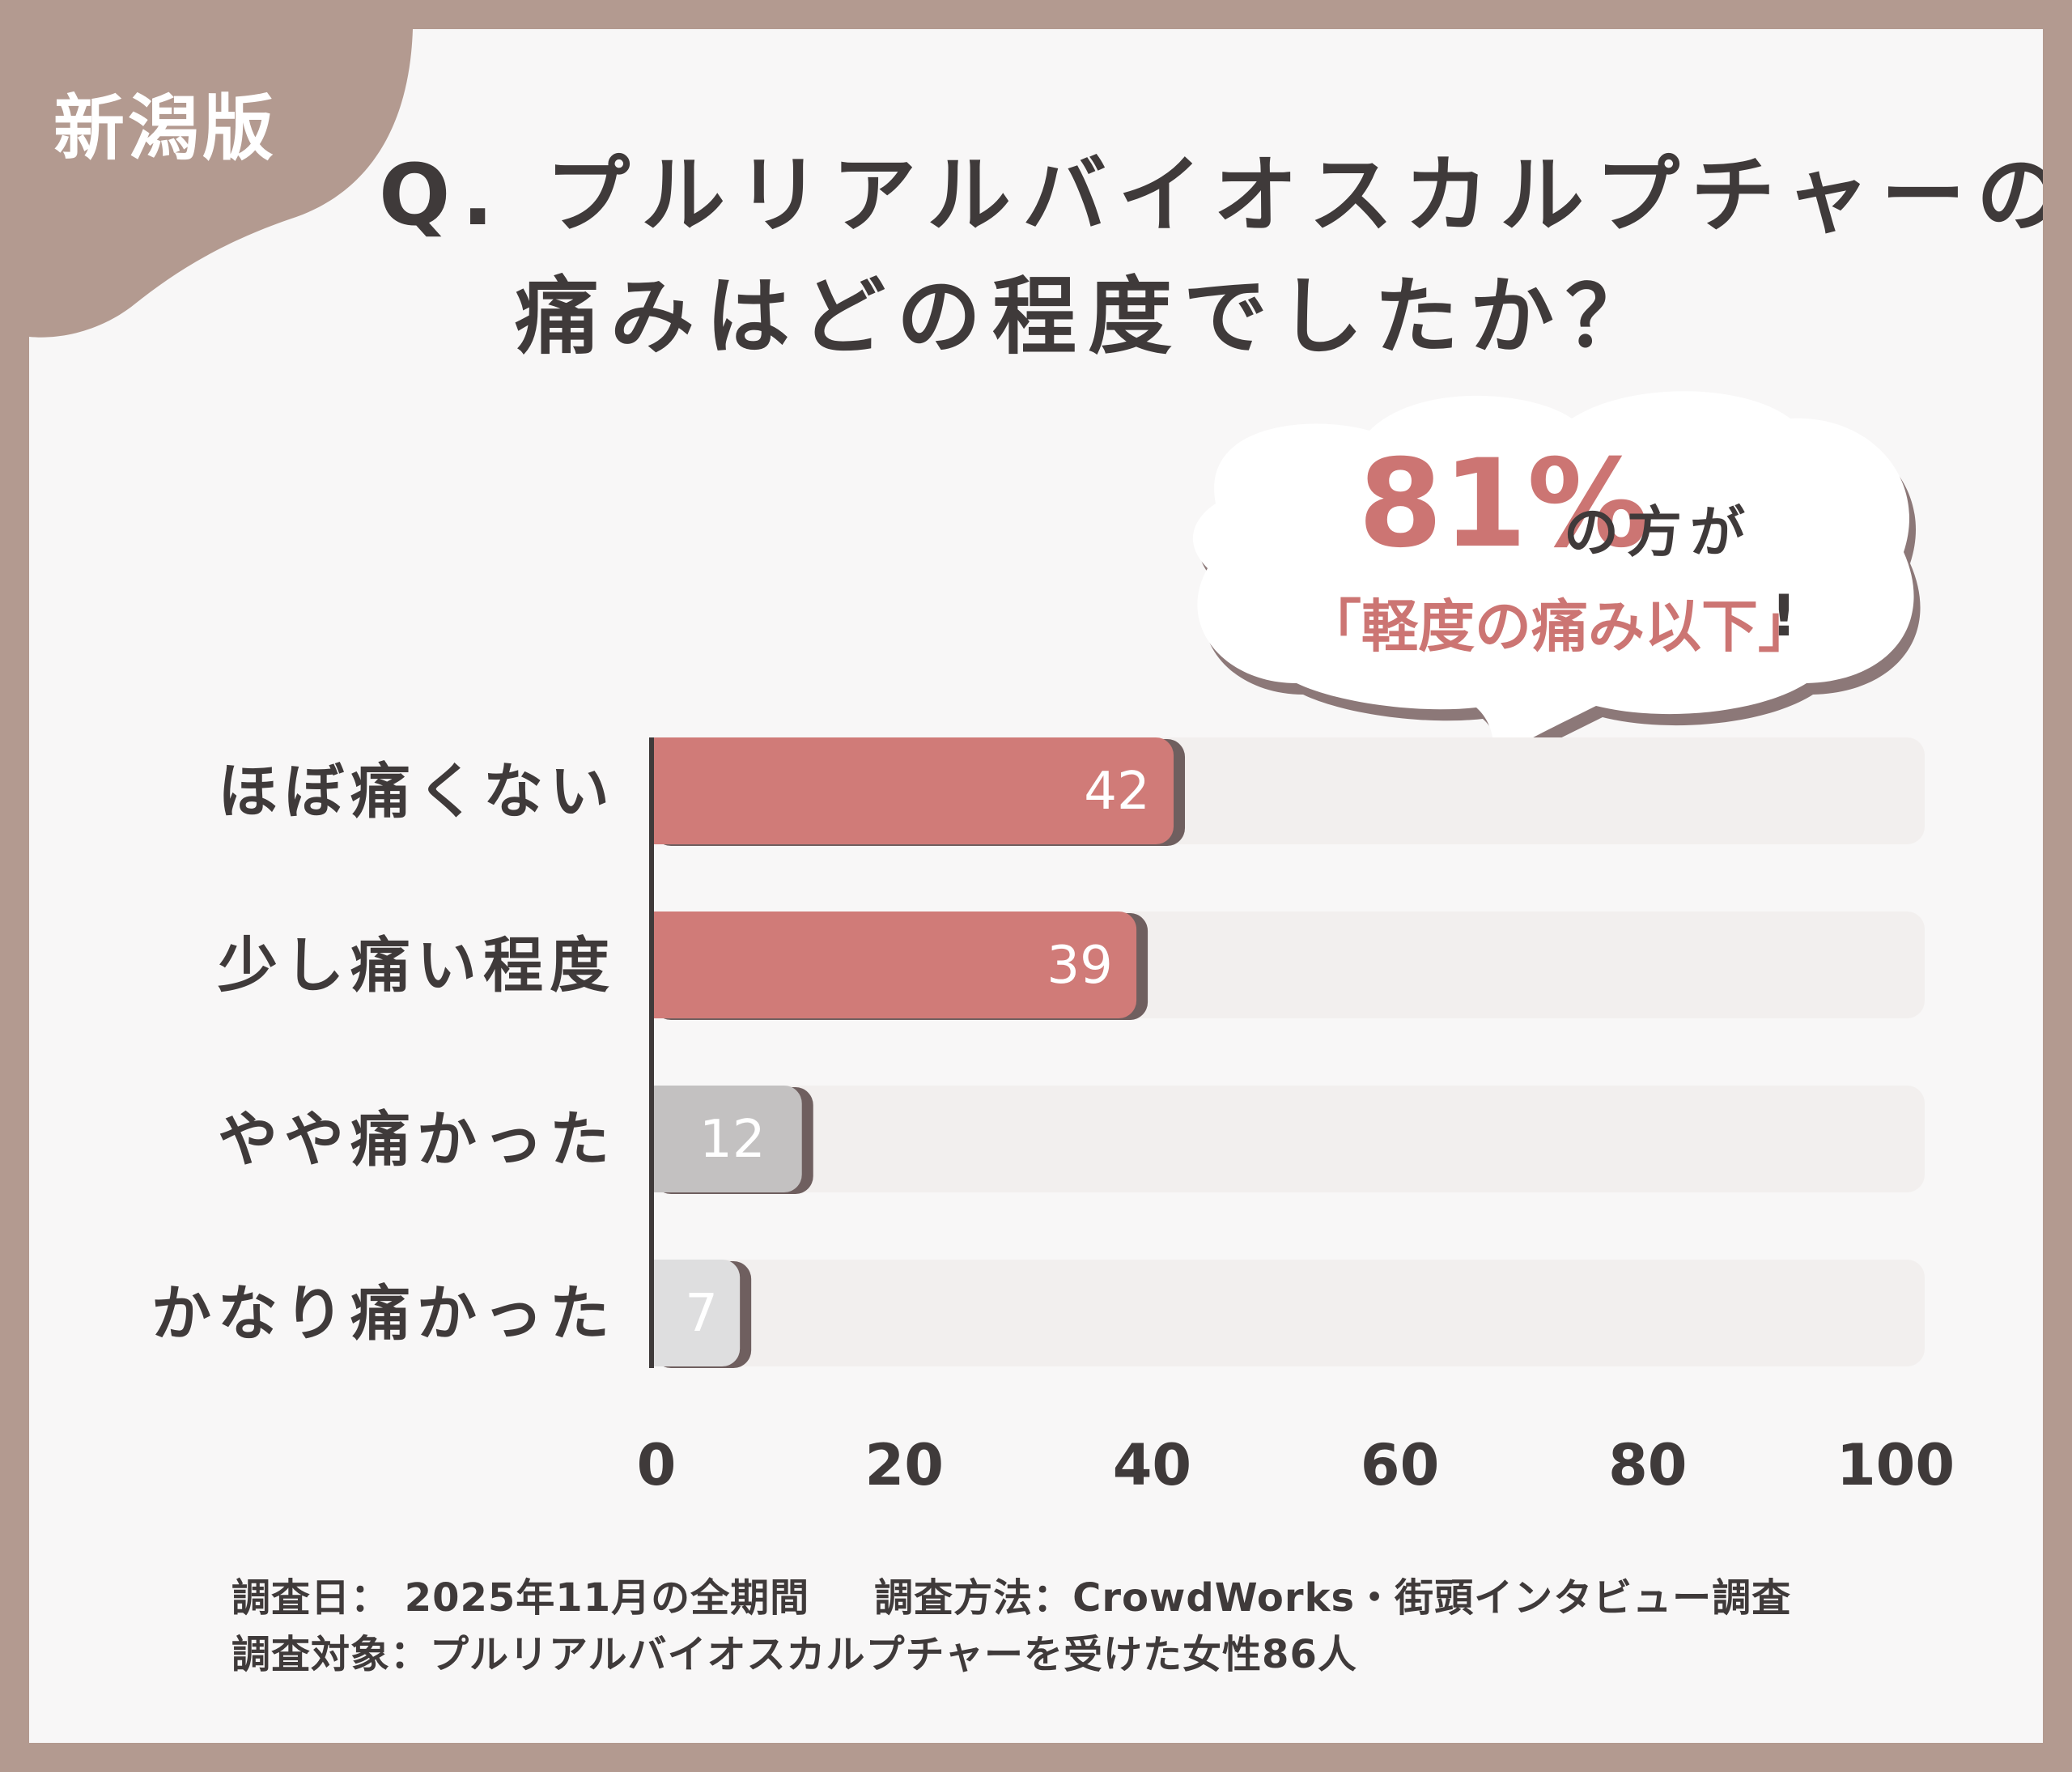  Describe the element at coordinates (383, 1314) in the screenshot. I see `category-label: かなり痛かった` at that location.